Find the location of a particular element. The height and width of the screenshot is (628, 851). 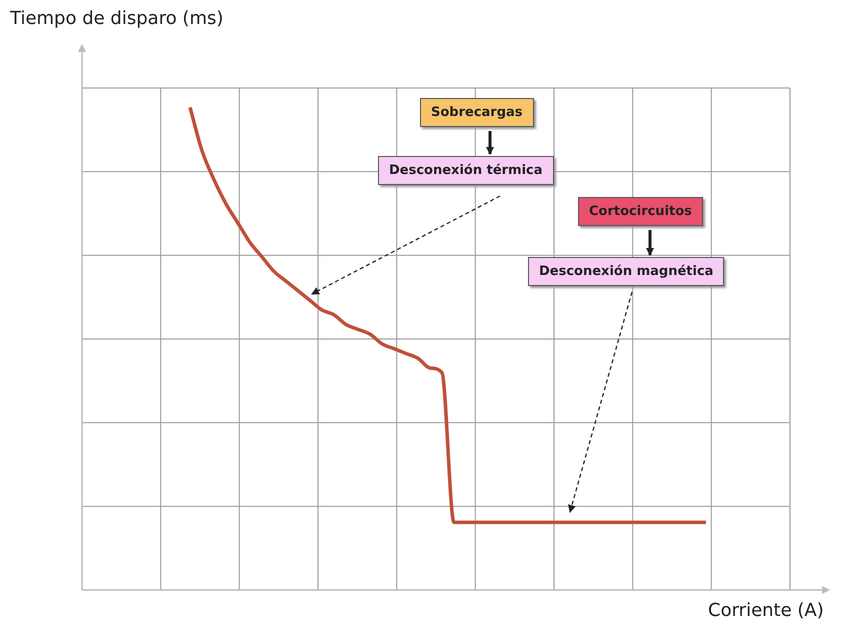

x-axis-title: Corriente (A) is located at coordinates (766, 610).